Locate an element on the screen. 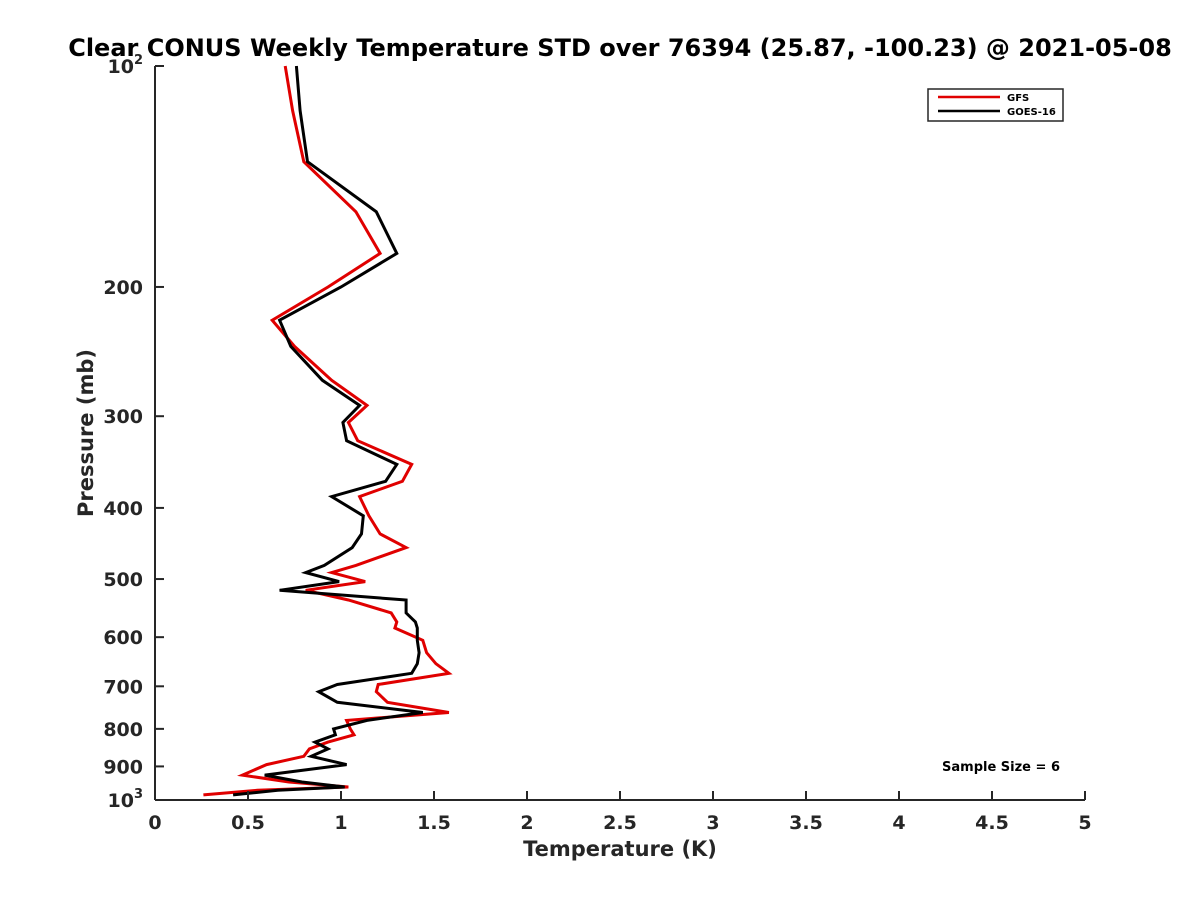 This screenshot has width=1200, height=900. x-axis-label: Temperature (K) is located at coordinates (620, 849).